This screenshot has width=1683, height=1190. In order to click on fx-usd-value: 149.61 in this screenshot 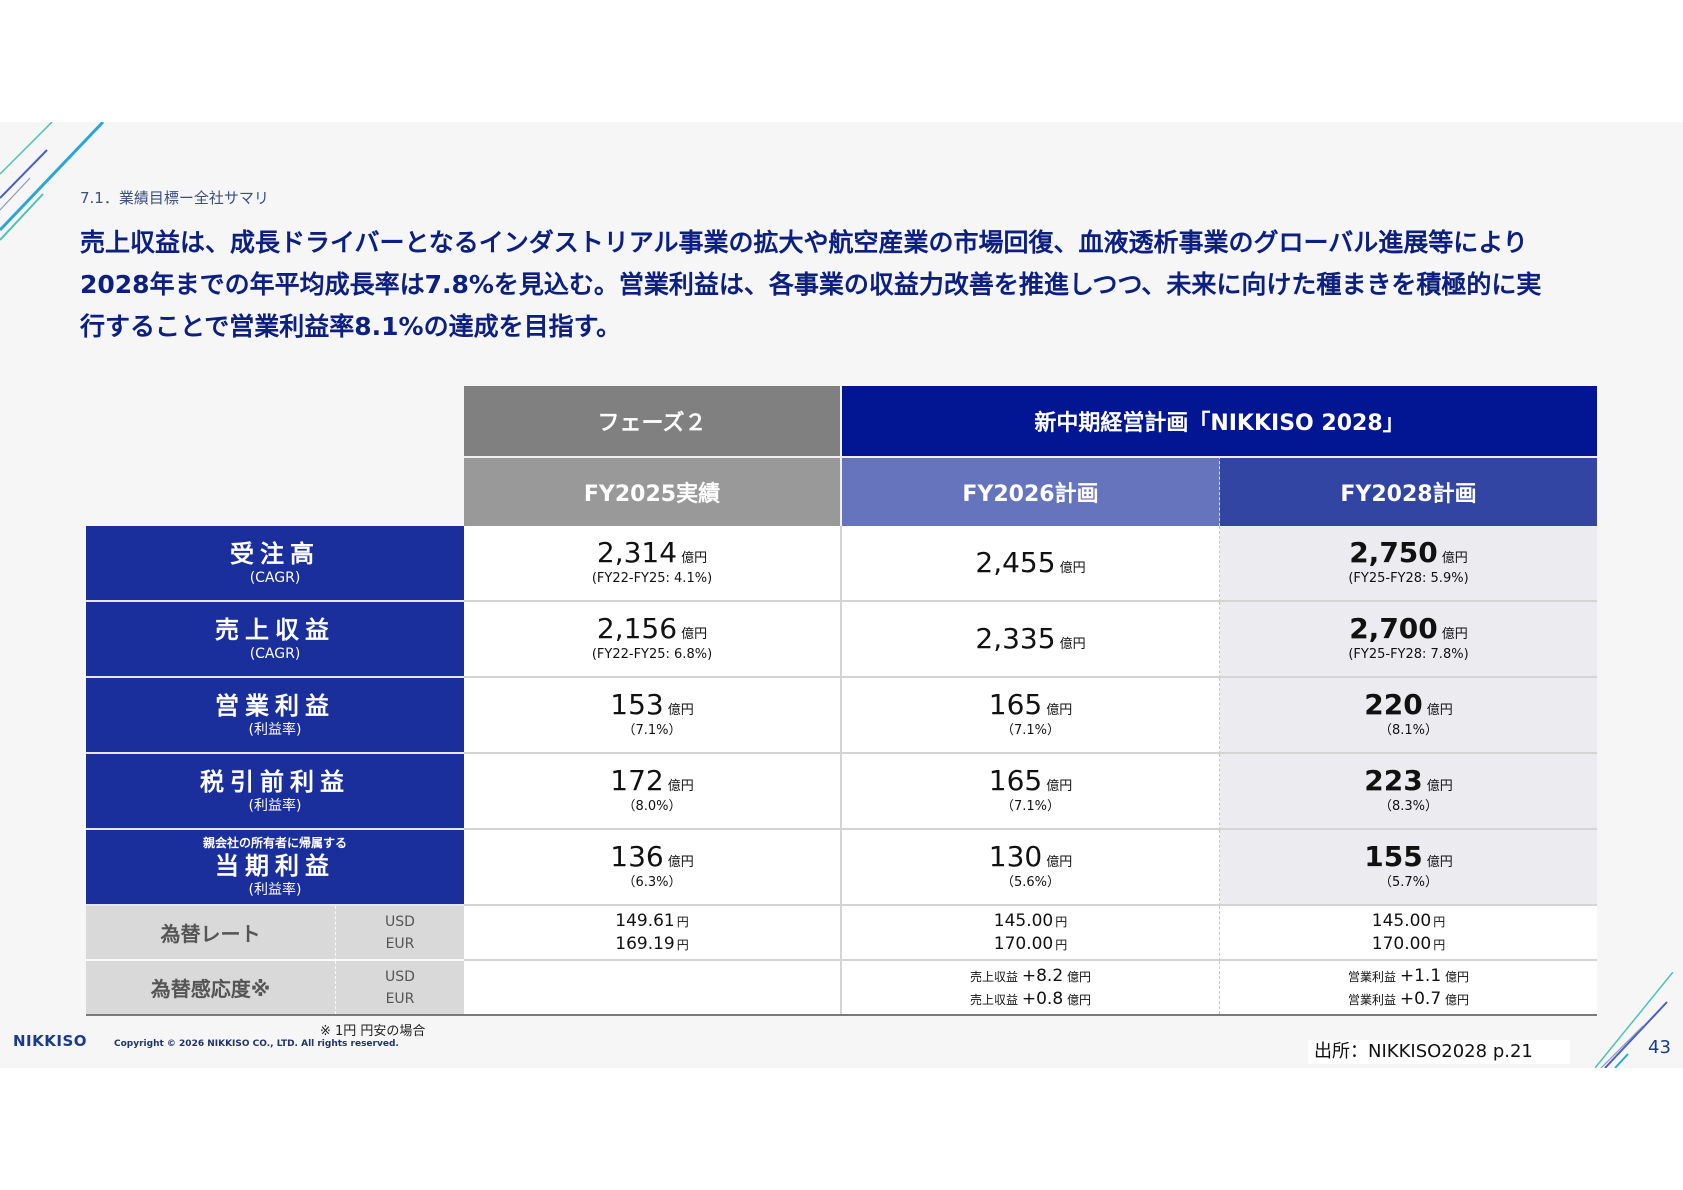, I will do `click(645, 920)`.